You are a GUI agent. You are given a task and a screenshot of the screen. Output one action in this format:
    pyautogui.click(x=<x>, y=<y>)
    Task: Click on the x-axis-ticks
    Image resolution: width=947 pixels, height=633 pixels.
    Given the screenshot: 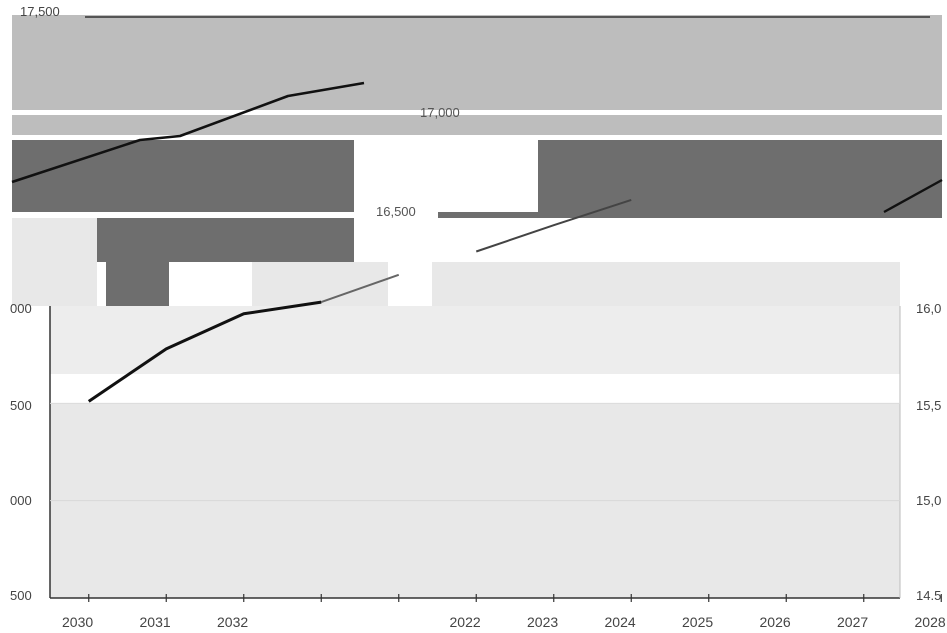 What is the action you would take?
    pyautogui.click(x=515, y=598)
    